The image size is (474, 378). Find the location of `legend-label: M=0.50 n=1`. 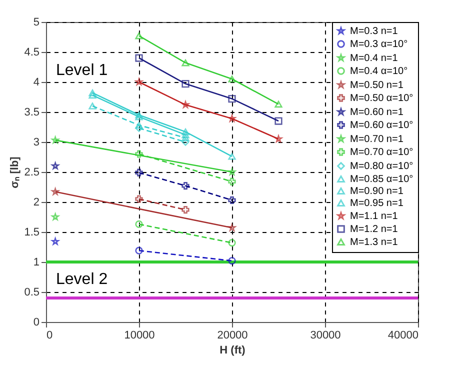

legend-label: M=0.50 n=1 is located at coordinates (377, 85).